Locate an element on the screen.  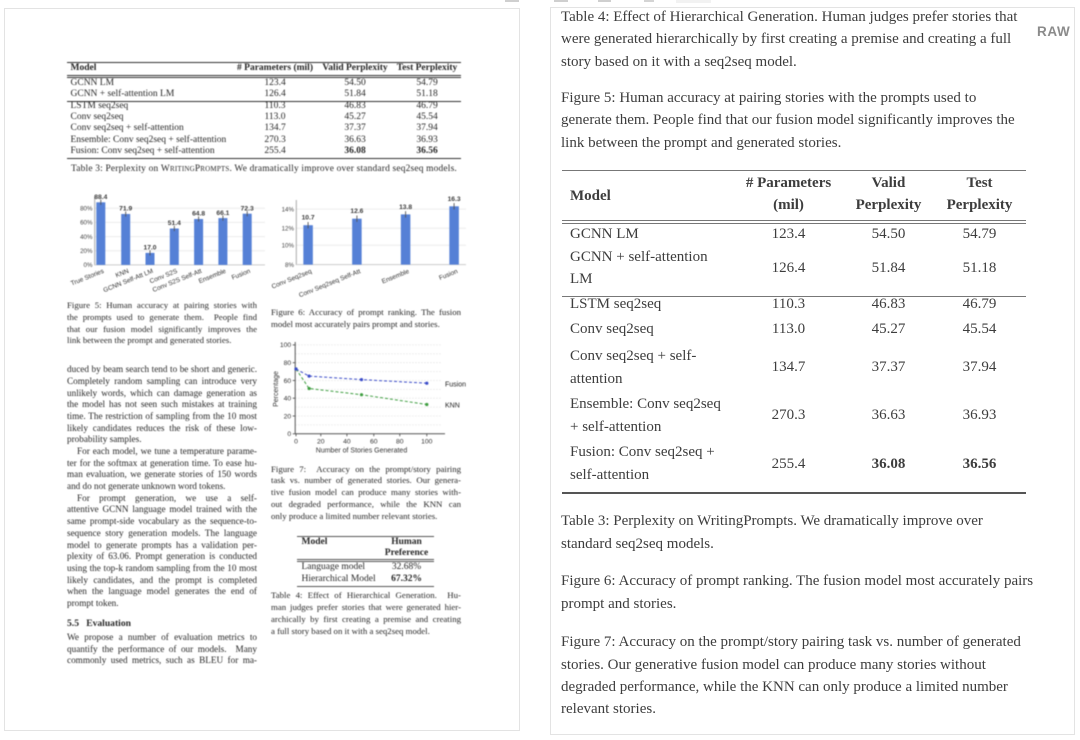
svg-text: 8% is located at coordinates (289, 265).